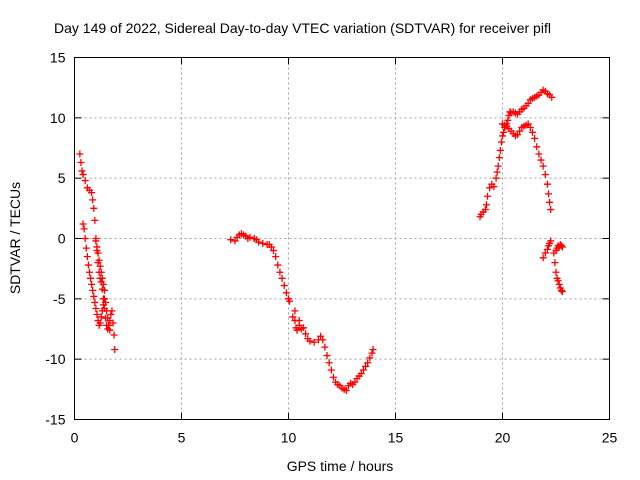 The height and width of the screenshot is (480, 640). Describe the element at coordinates (15, 238) in the screenshot. I see `y-axis-label: SDTVAR / TECUs` at that location.